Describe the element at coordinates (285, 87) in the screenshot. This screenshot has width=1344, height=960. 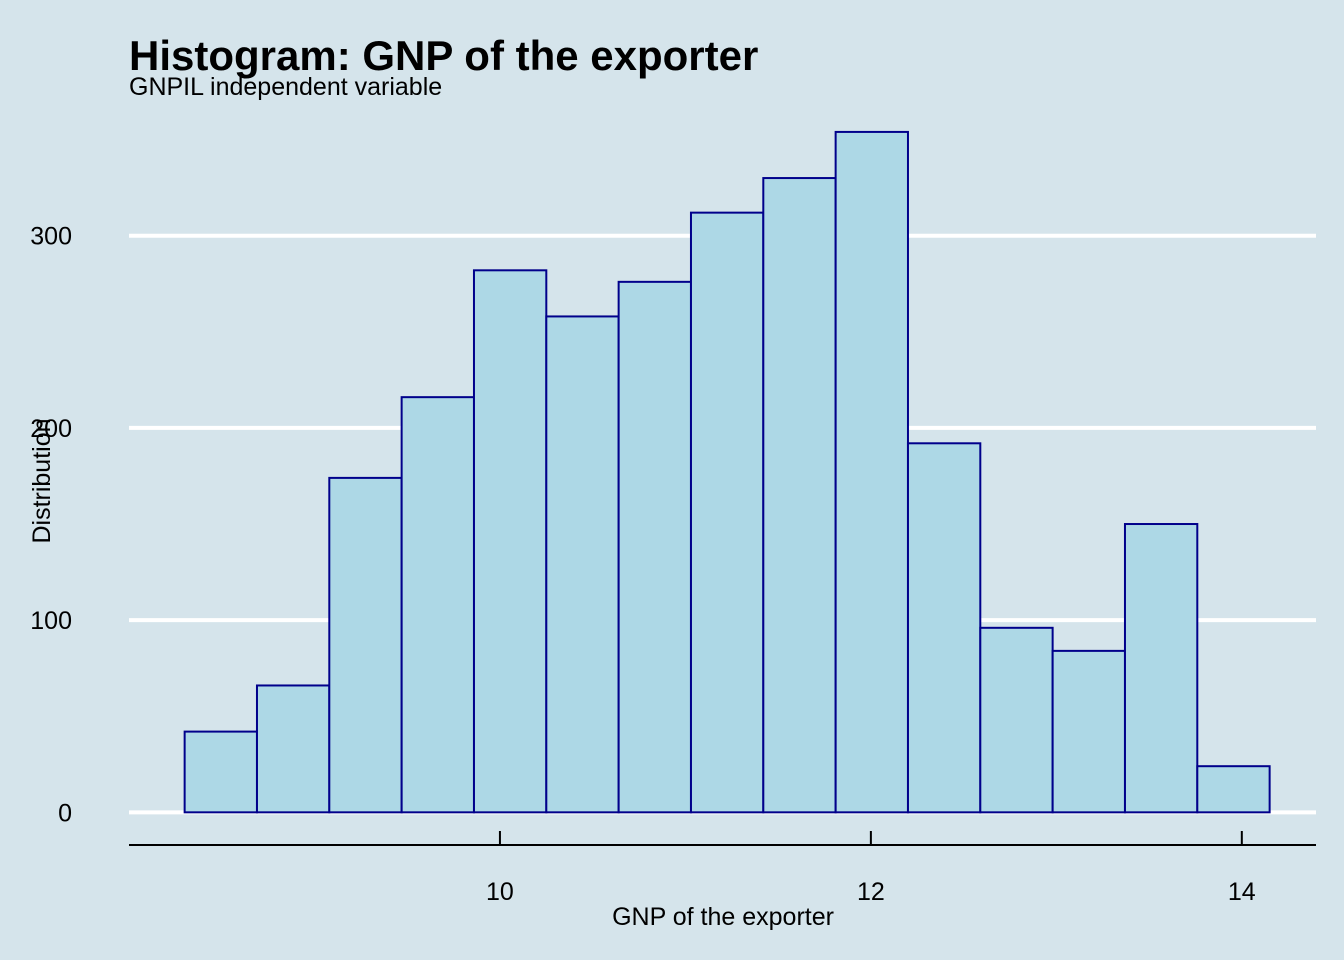
I see `chart-subtitle: GNPIL independent variable` at that location.